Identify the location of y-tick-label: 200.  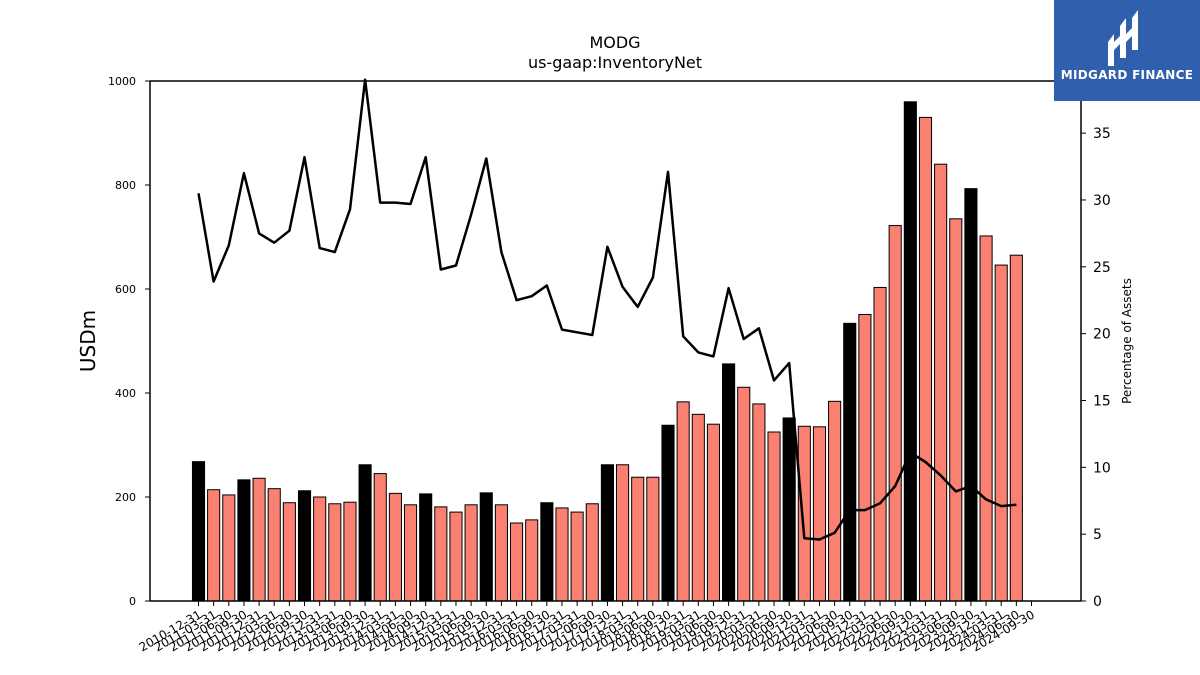
(125, 497).